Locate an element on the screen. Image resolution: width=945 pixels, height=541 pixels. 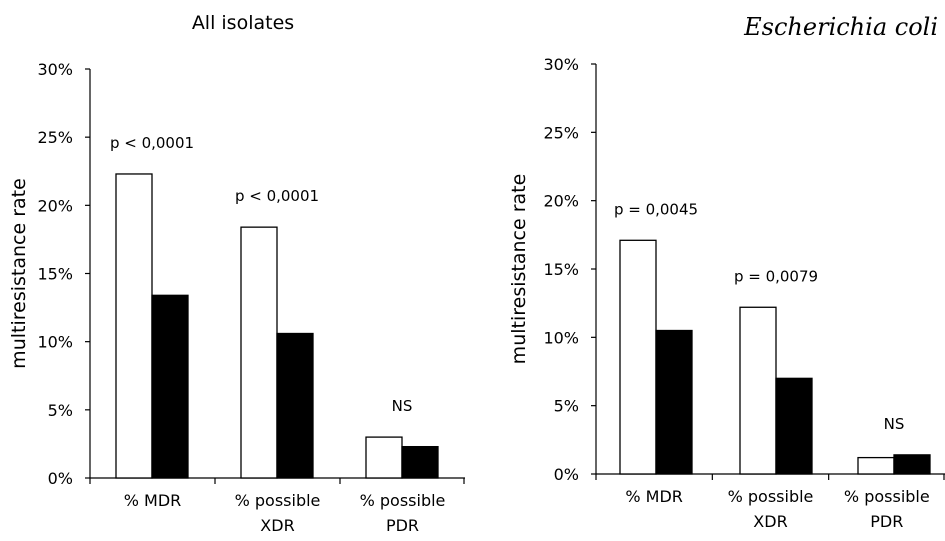
chart-title: Escherichia coli is located at coordinates (840, 27).